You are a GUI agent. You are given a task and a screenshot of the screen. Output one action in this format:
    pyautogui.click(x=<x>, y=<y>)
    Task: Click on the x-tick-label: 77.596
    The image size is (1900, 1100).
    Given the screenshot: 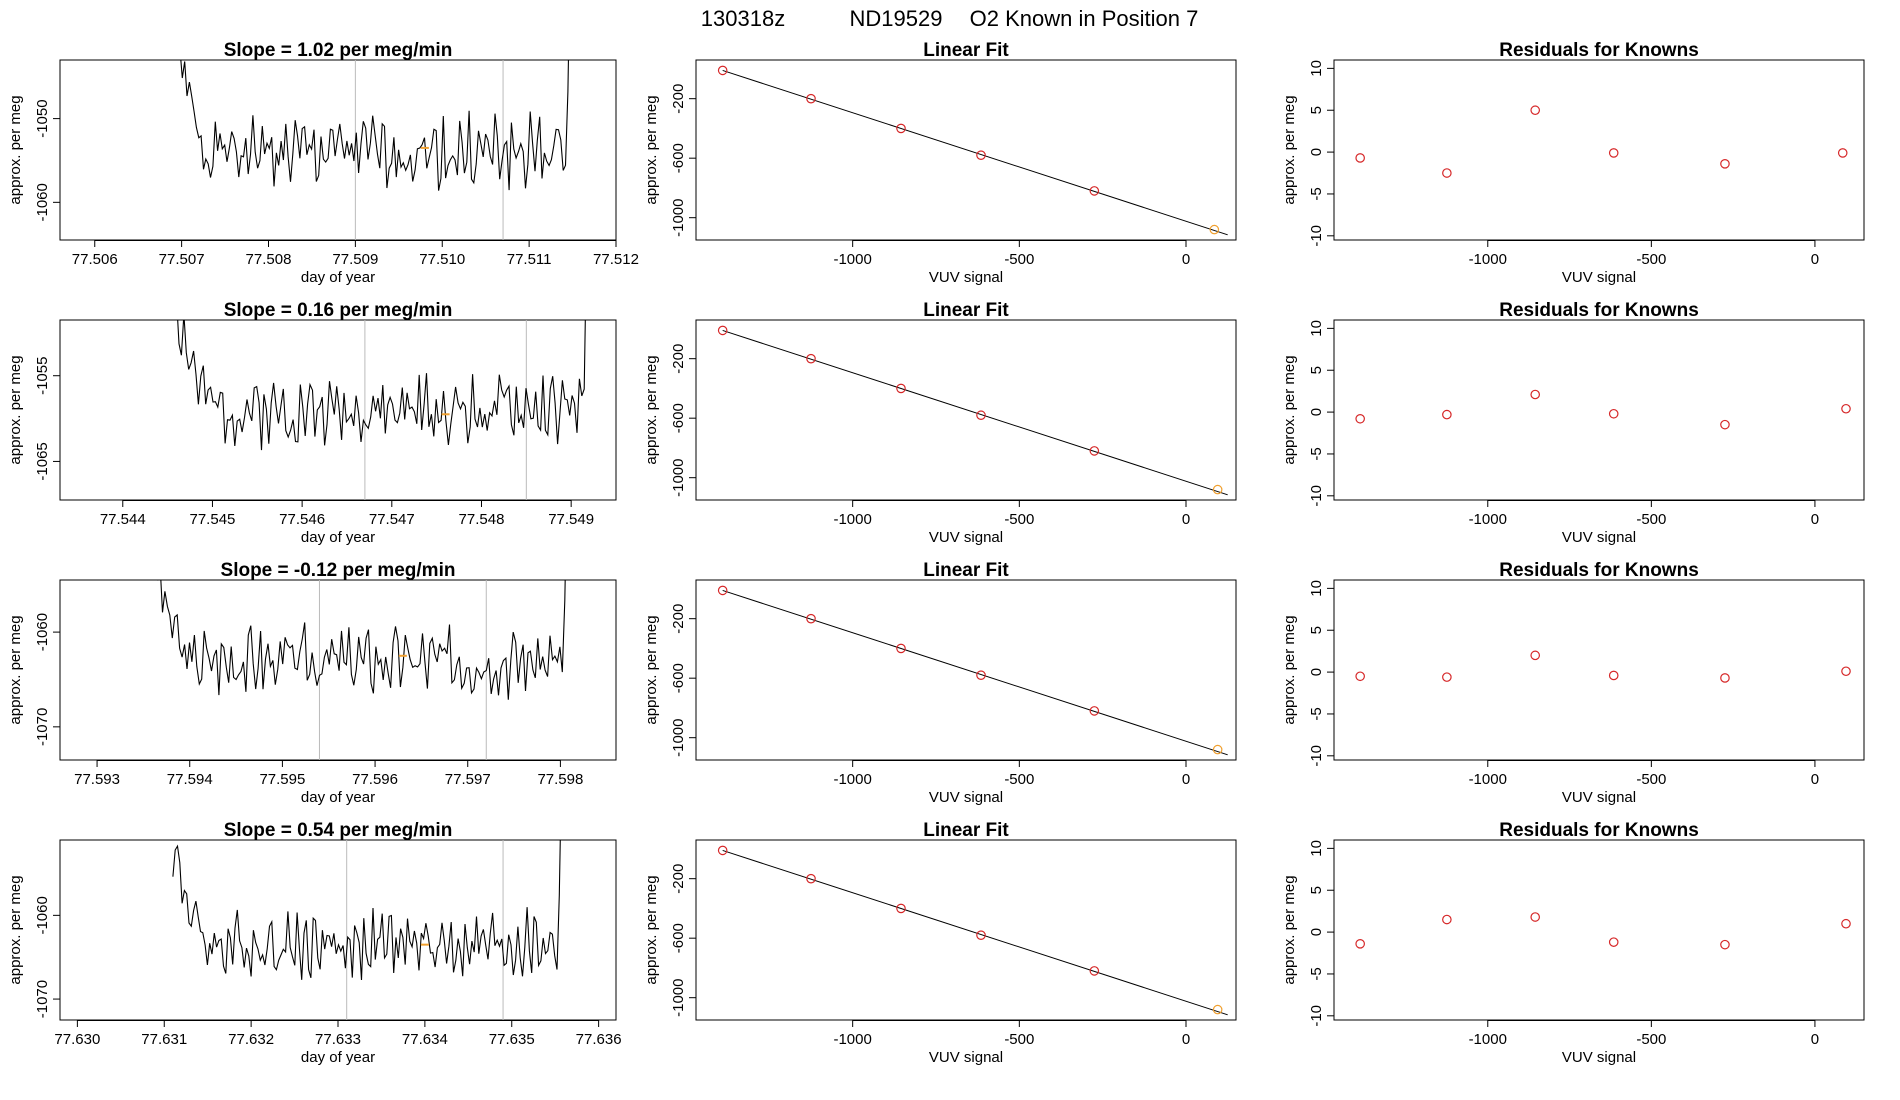 What is the action you would take?
    pyautogui.click(x=375, y=779)
    